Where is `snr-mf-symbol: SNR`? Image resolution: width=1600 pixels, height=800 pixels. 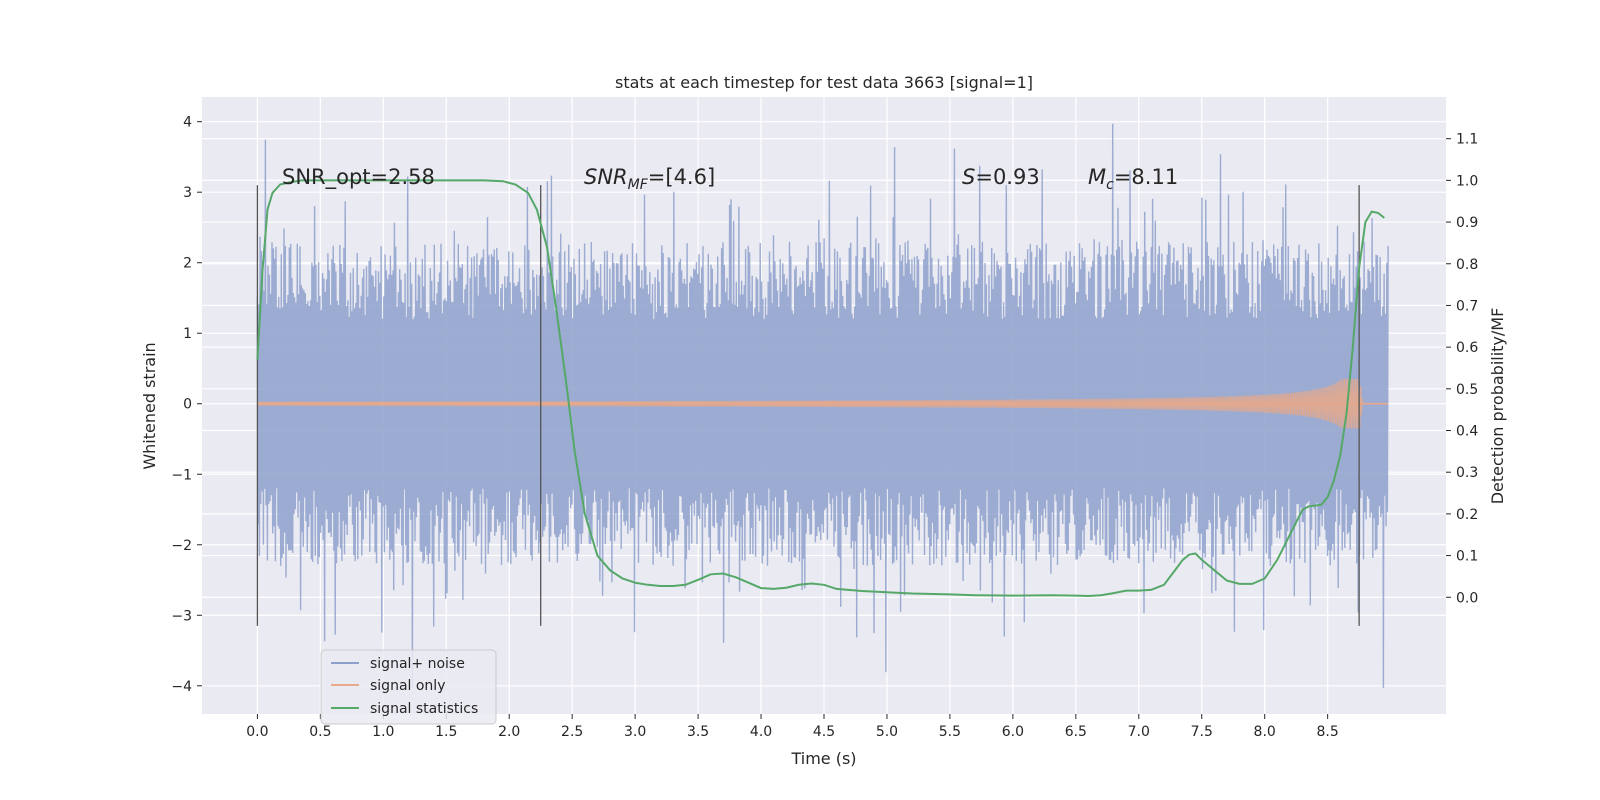
snr-mf-symbol: SNR is located at coordinates (606, 177).